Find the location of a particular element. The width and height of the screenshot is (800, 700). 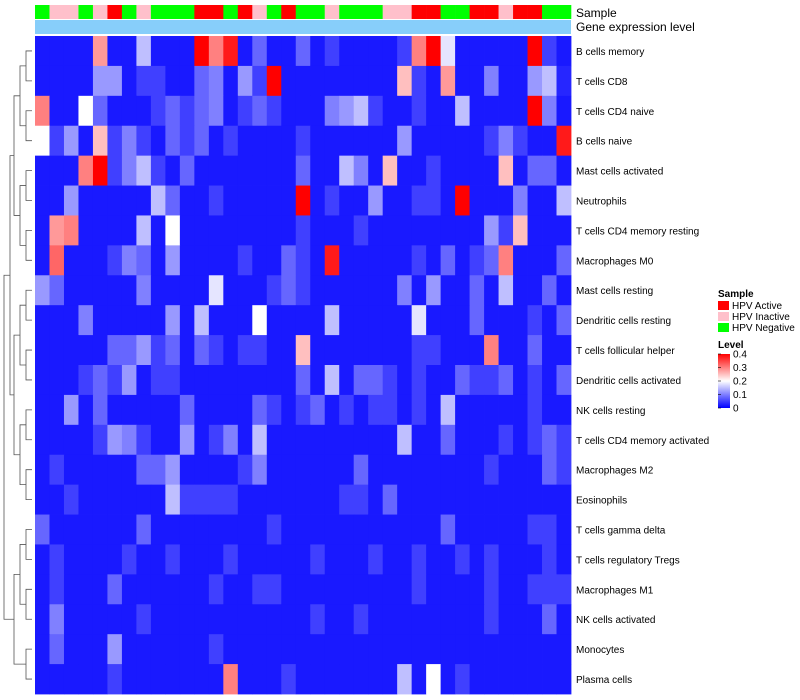

legend-tick-label: 0.2 is located at coordinates (740, 382).